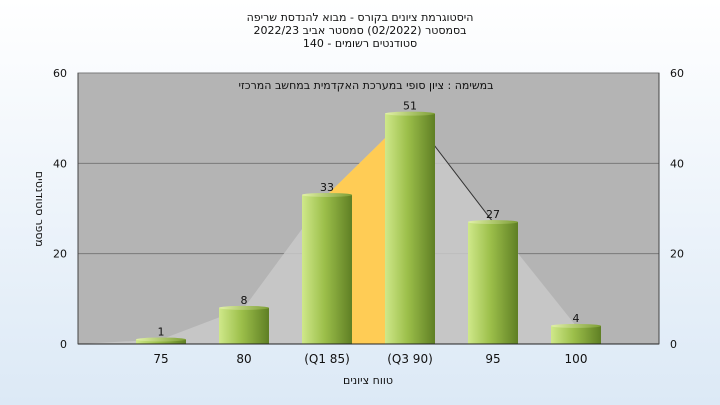 The height and width of the screenshot is (405, 720). What do you see at coordinates (493, 214) in the screenshot?
I see `data-label-95: 27` at bounding box center [493, 214].